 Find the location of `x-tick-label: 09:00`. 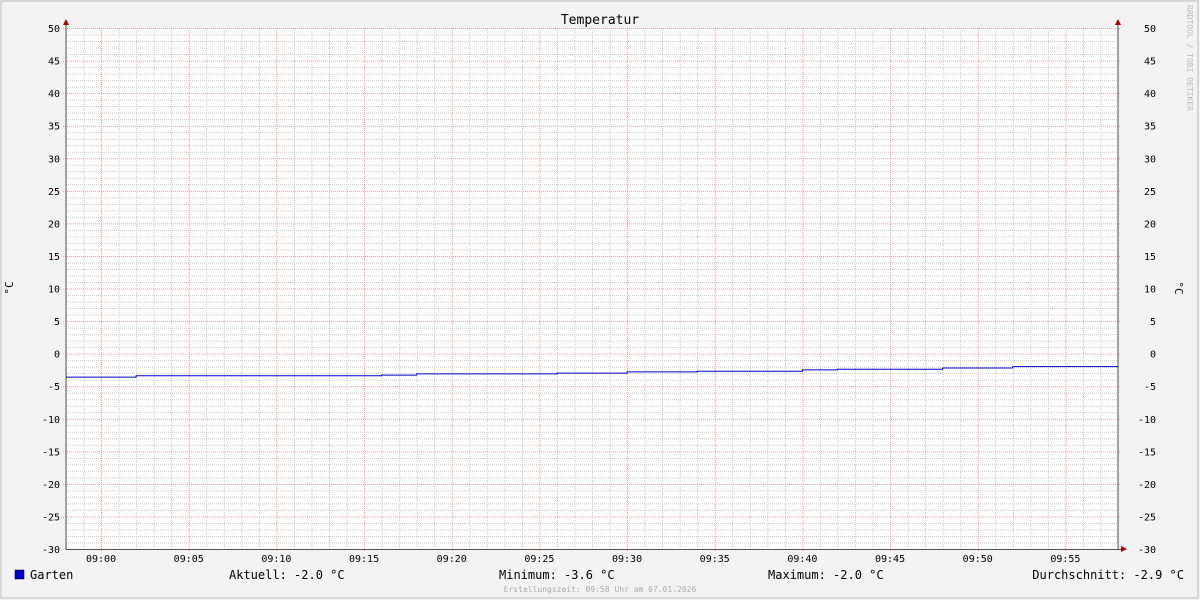

x-tick-label: 09:00 is located at coordinates (101, 559).